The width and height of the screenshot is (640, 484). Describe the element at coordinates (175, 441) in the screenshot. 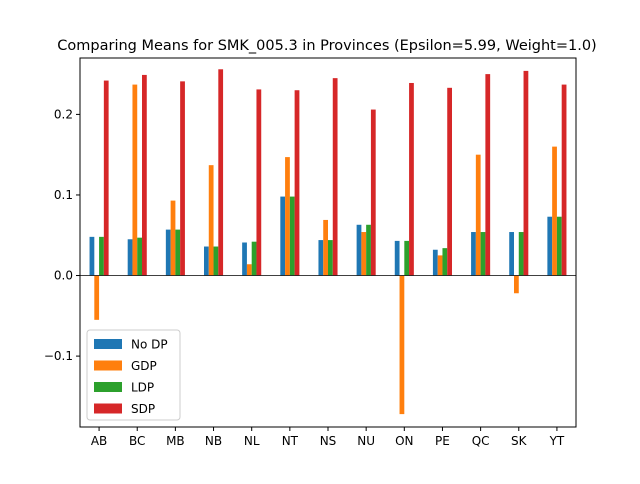

I see `x-tick-label-mb: MB` at that location.